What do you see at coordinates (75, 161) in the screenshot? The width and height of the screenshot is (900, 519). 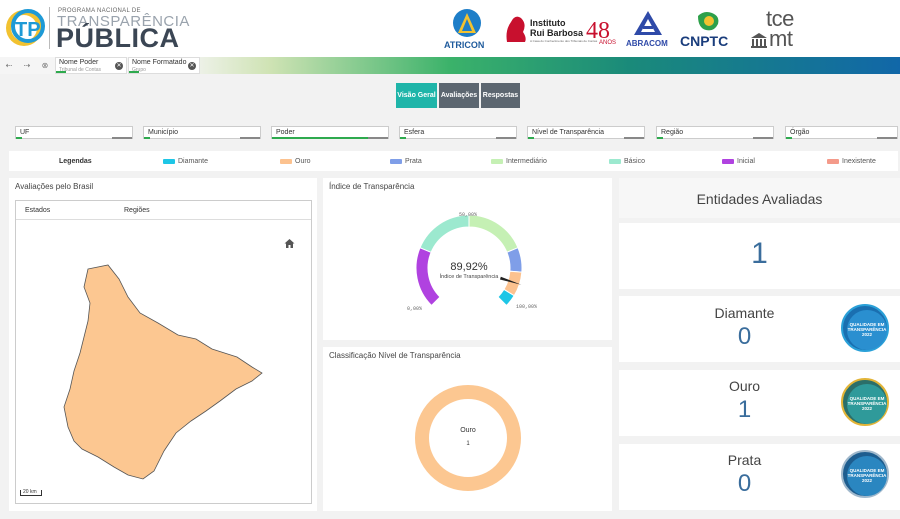 I see `legend-title: Legendas` at bounding box center [75, 161].